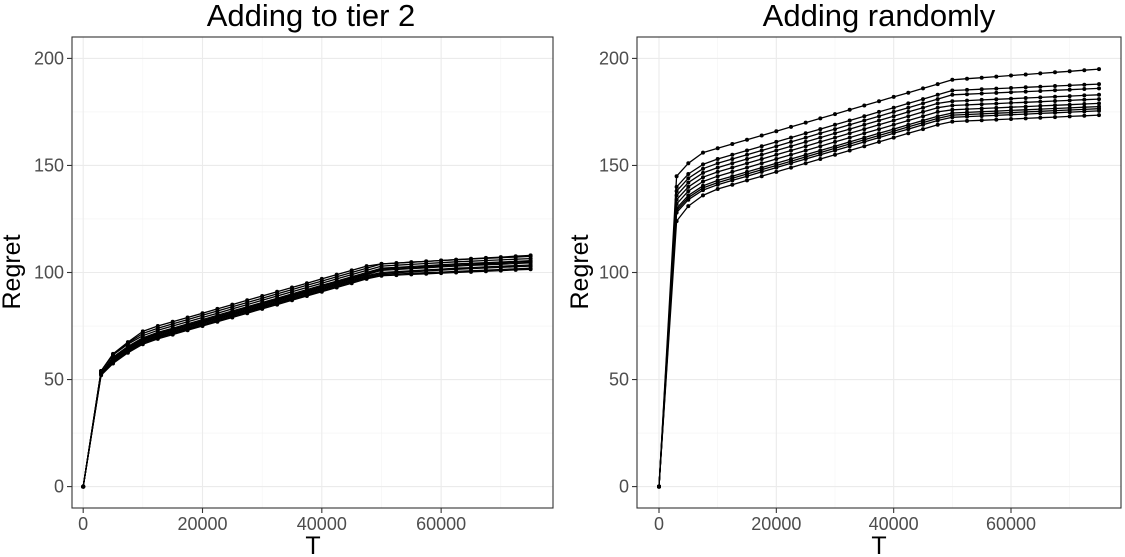 The image size is (1125, 557). What do you see at coordinates (322, 524) in the screenshot?
I see `x-tick-label: 40000` at bounding box center [322, 524].